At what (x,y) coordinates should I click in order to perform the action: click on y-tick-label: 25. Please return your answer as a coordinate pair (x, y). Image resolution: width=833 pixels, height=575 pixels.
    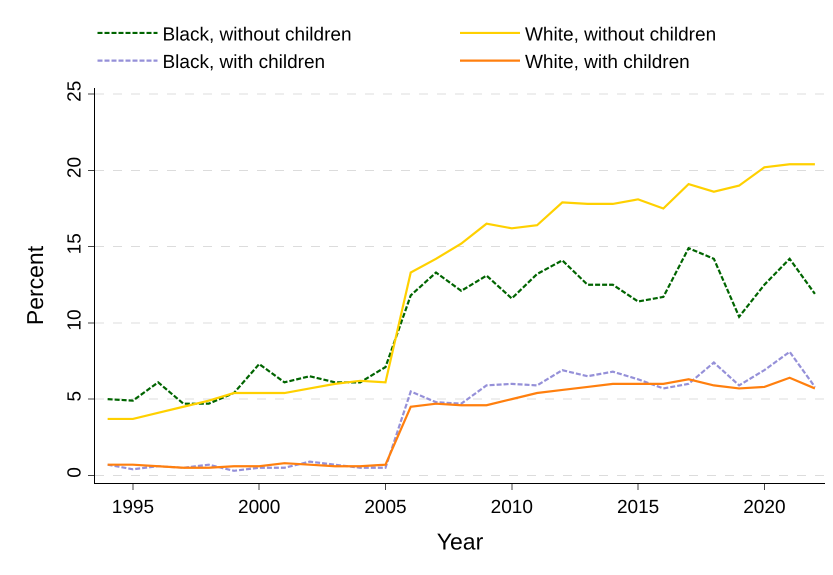
    Looking at the image, I should click on (75, 91).